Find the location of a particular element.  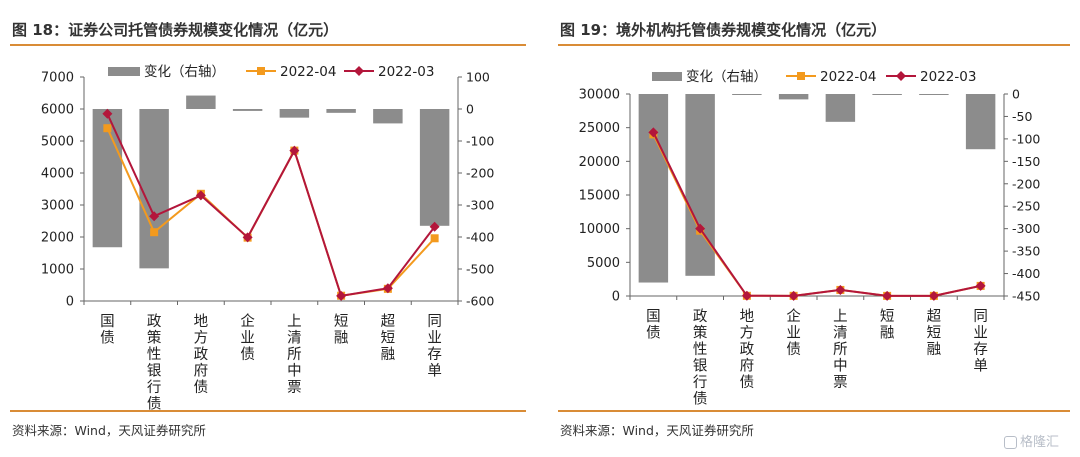

bar-国债 is located at coordinates (653, 188).